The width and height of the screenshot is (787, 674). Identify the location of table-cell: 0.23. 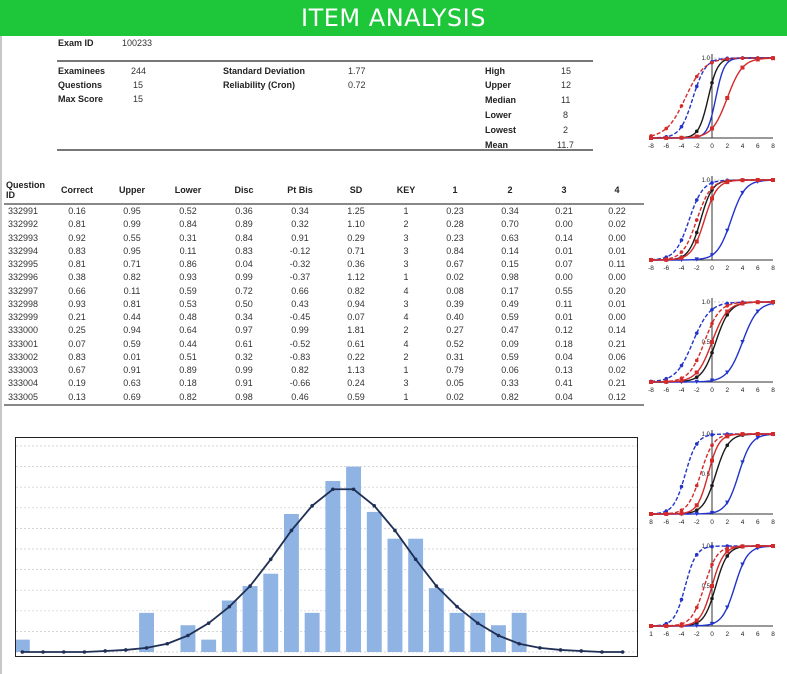
(455, 211).